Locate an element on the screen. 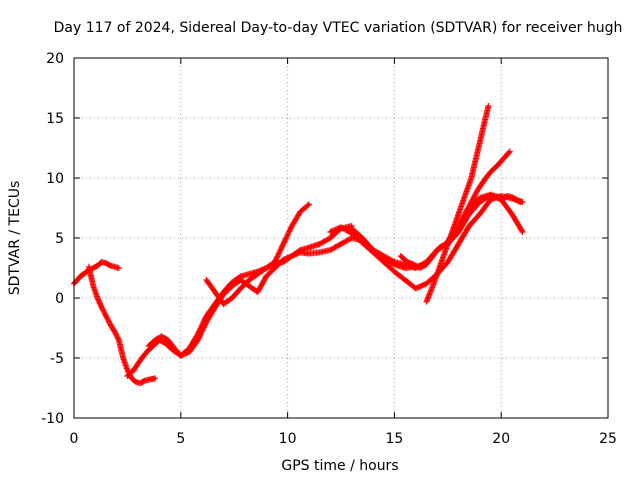 The height and width of the screenshot is (480, 640). x-axis-label: GPS time / hours is located at coordinates (339, 466).